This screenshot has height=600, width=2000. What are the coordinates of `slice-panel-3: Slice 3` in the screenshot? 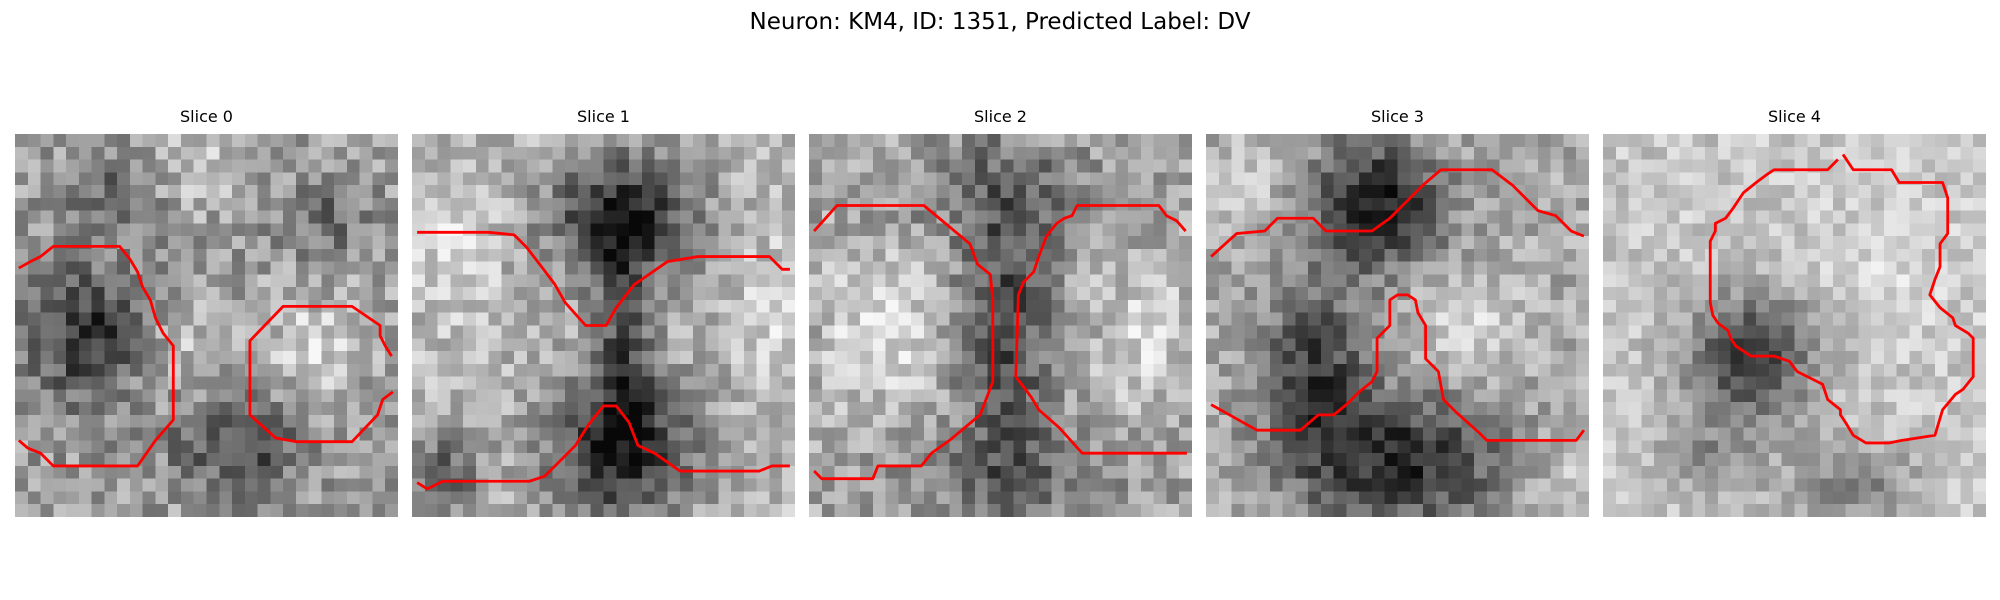 It's located at (1397, 312).